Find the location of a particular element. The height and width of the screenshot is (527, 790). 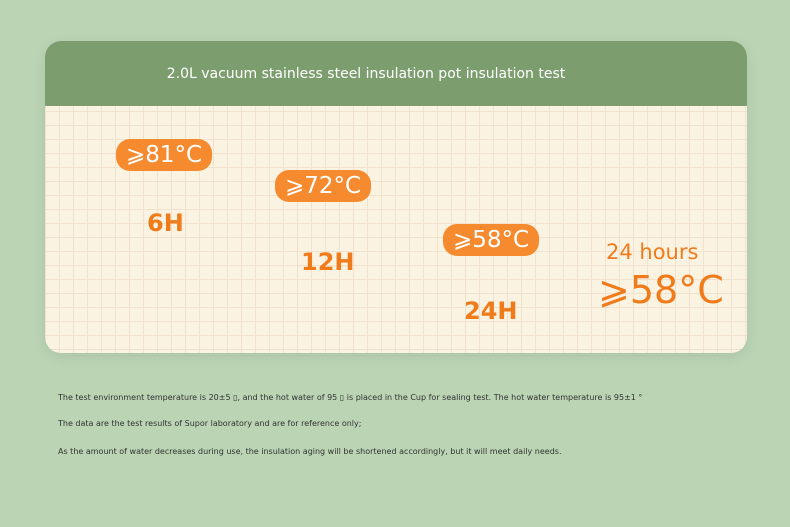

time-label-6h: 6H is located at coordinates (165, 223).